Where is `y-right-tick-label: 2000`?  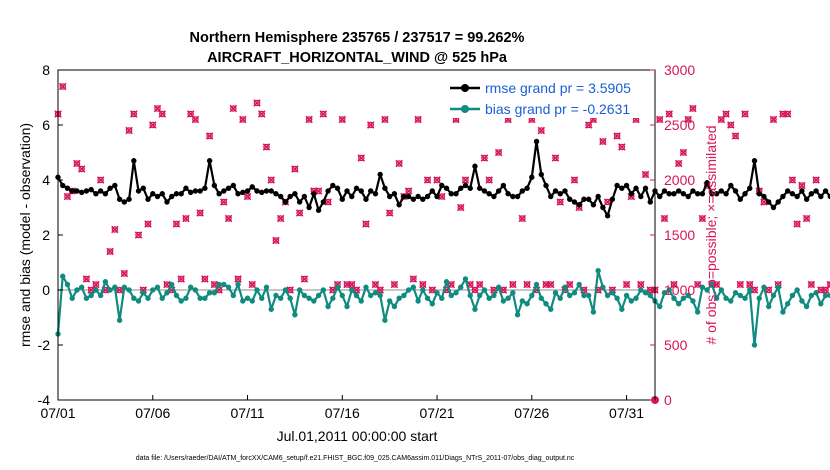
y-right-tick-label: 2000 is located at coordinates (679, 180).